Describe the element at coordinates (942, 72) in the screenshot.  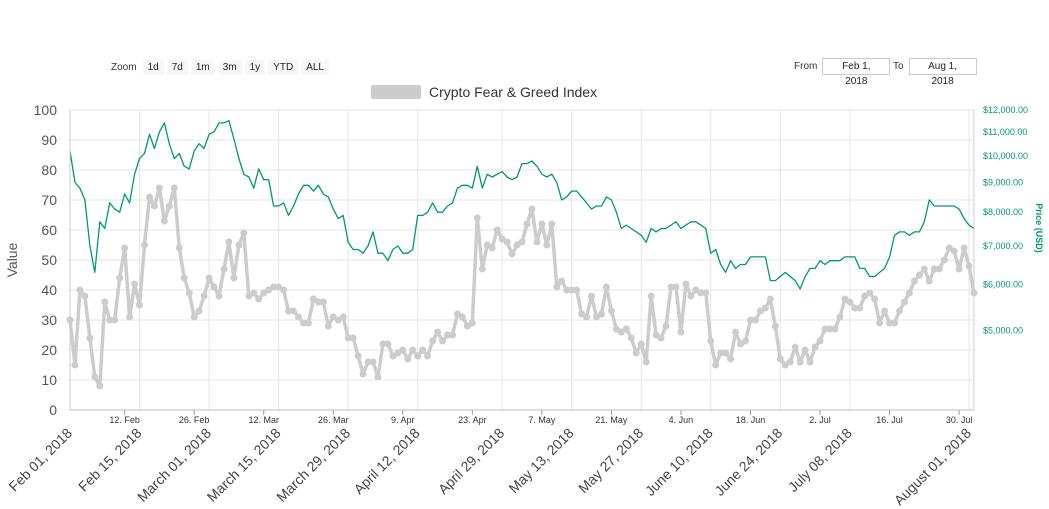
I see `to-date-input: Aug 1, 2018` at that location.